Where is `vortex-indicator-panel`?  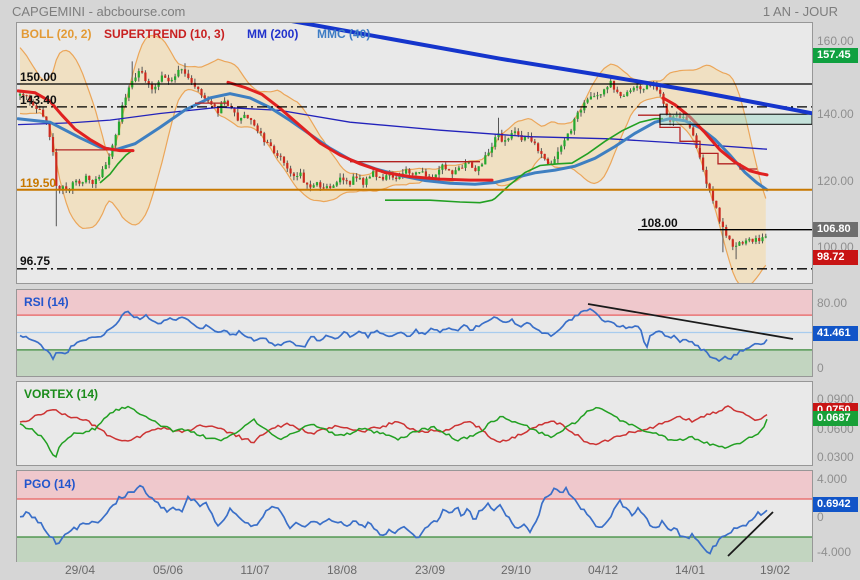 vortex-indicator-panel is located at coordinates (414, 423).